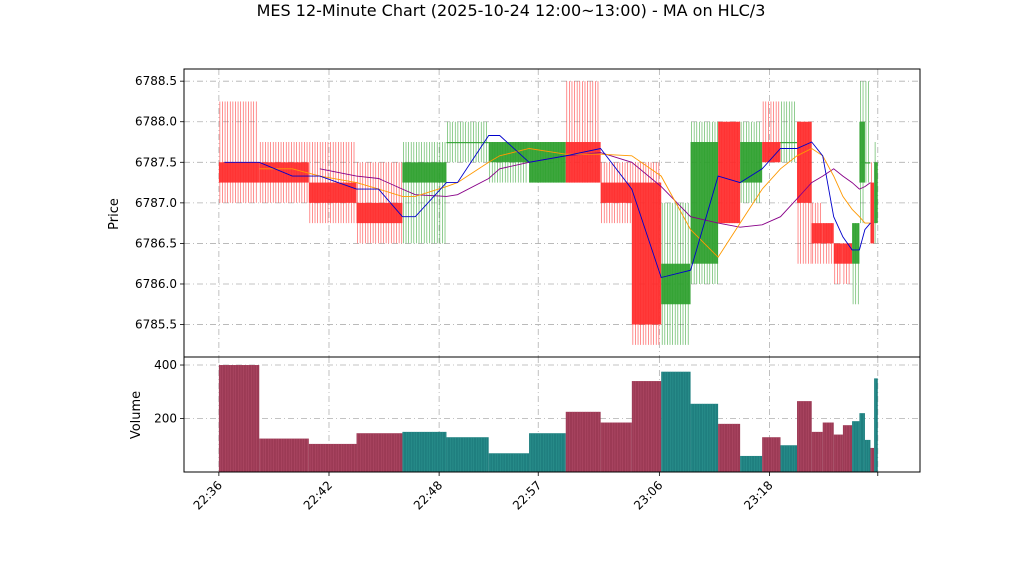 This screenshot has width=1022, height=579. I want to click on ma-mid-line, so click(565, 202).